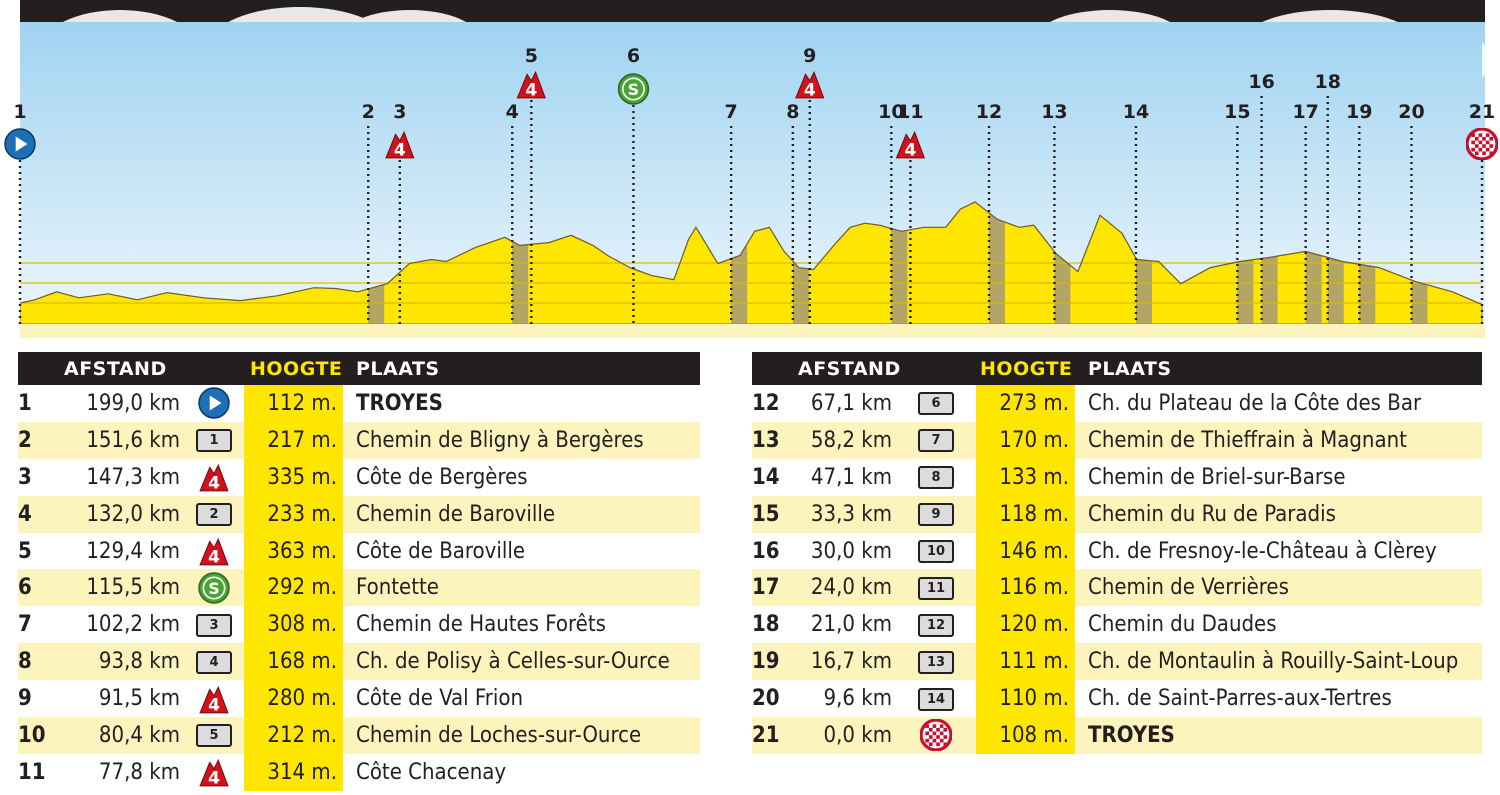  Describe the element at coordinates (359, 772) in the screenshot. I see `table-row: 11 77,8 km 4 314 m. Côte Chacenay` at that location.